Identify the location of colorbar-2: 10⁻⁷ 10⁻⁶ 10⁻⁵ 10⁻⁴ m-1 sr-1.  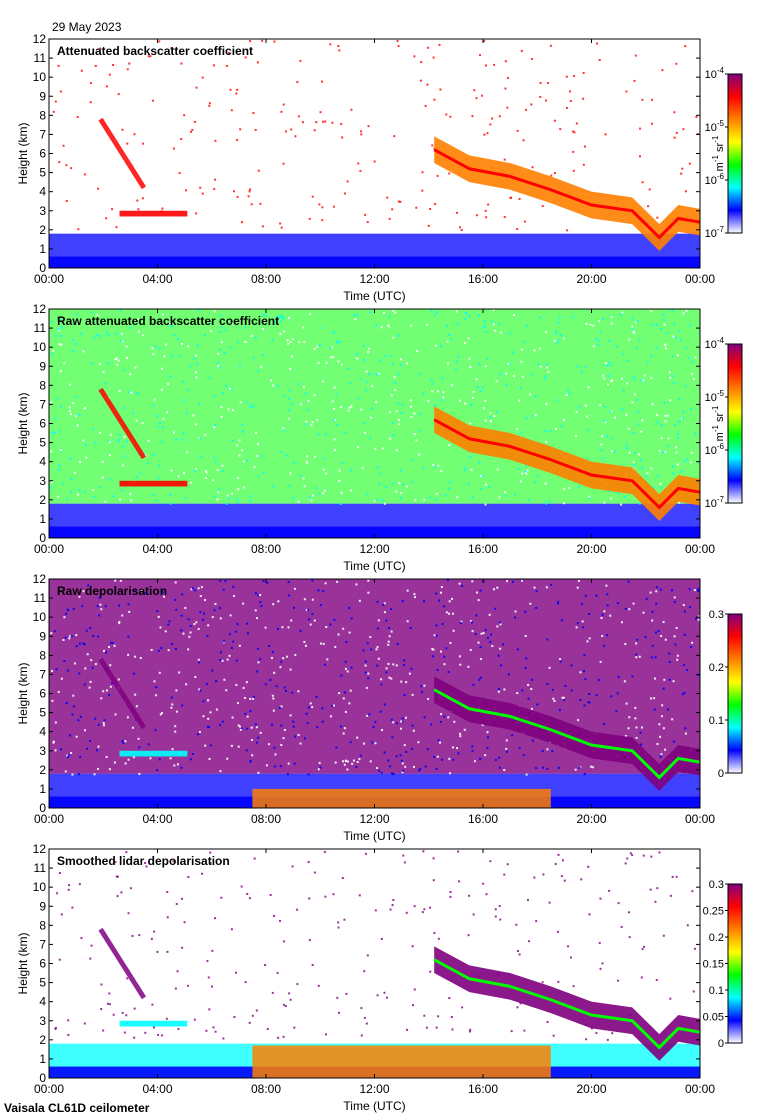
(724, 423).